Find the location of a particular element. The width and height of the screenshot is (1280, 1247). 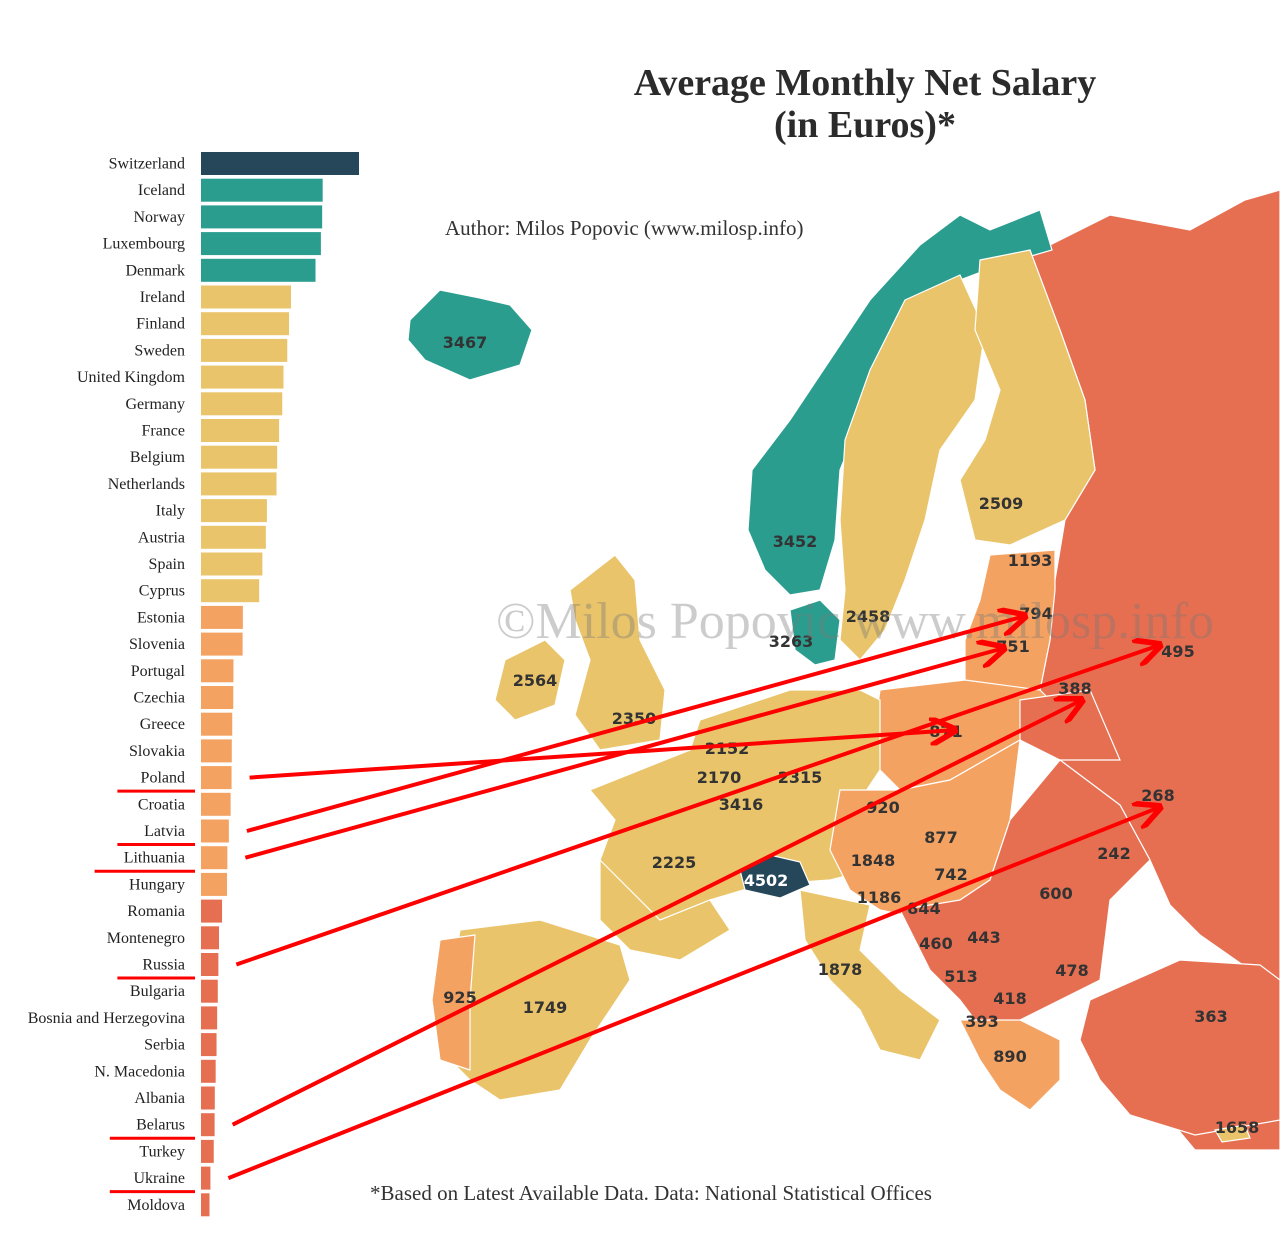

bar-label-russia: Russia is located at coordinates (163, 965).